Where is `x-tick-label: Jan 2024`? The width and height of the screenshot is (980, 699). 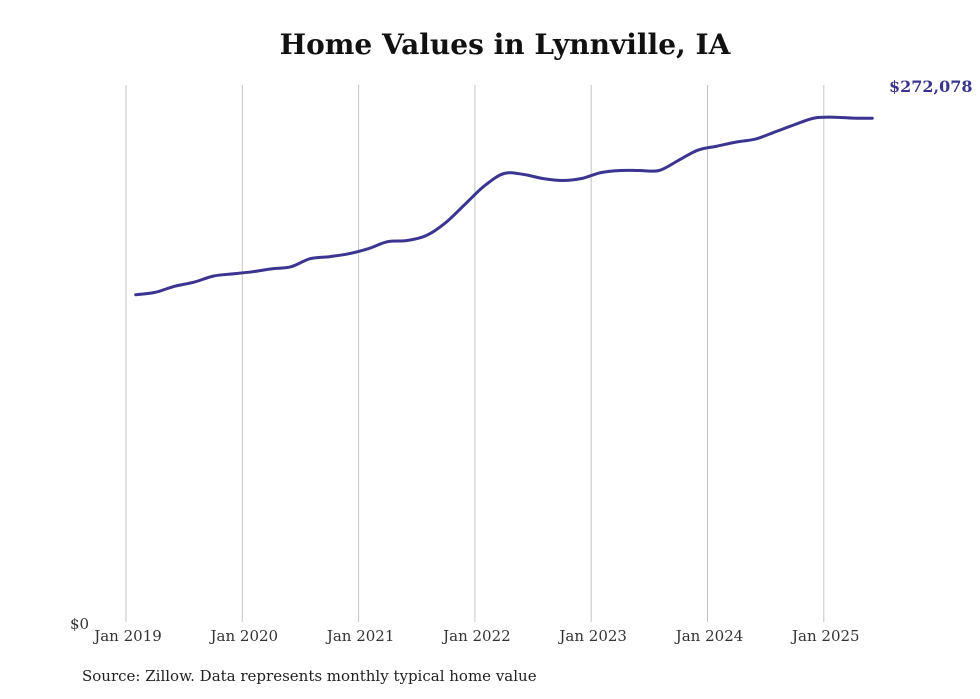 x-tick-label: Jan 2024 is located at coordinates (709, 636).